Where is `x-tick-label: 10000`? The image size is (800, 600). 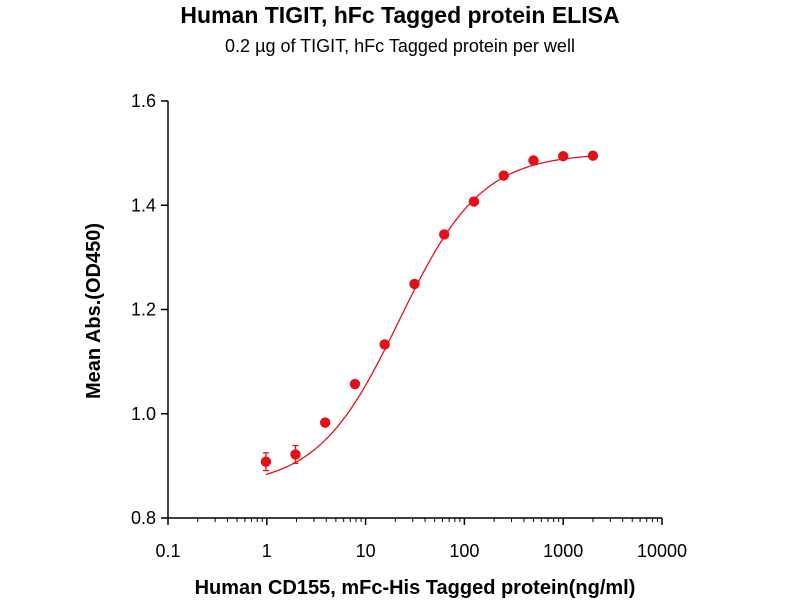 x-tick-label: 10000 is located at coordinates (662, 551).